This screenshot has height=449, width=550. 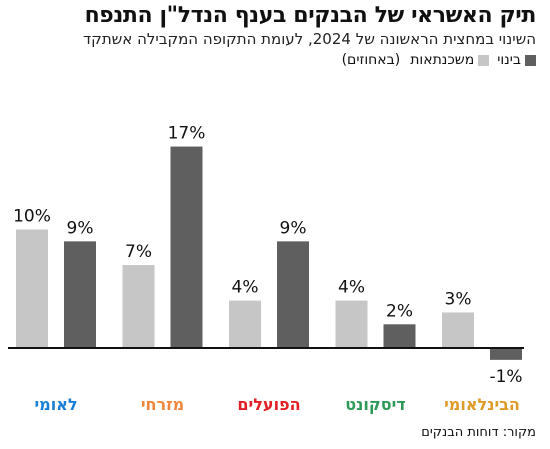 I want to click on value-label-construction-3: 9%, so click(x=293, y=228).